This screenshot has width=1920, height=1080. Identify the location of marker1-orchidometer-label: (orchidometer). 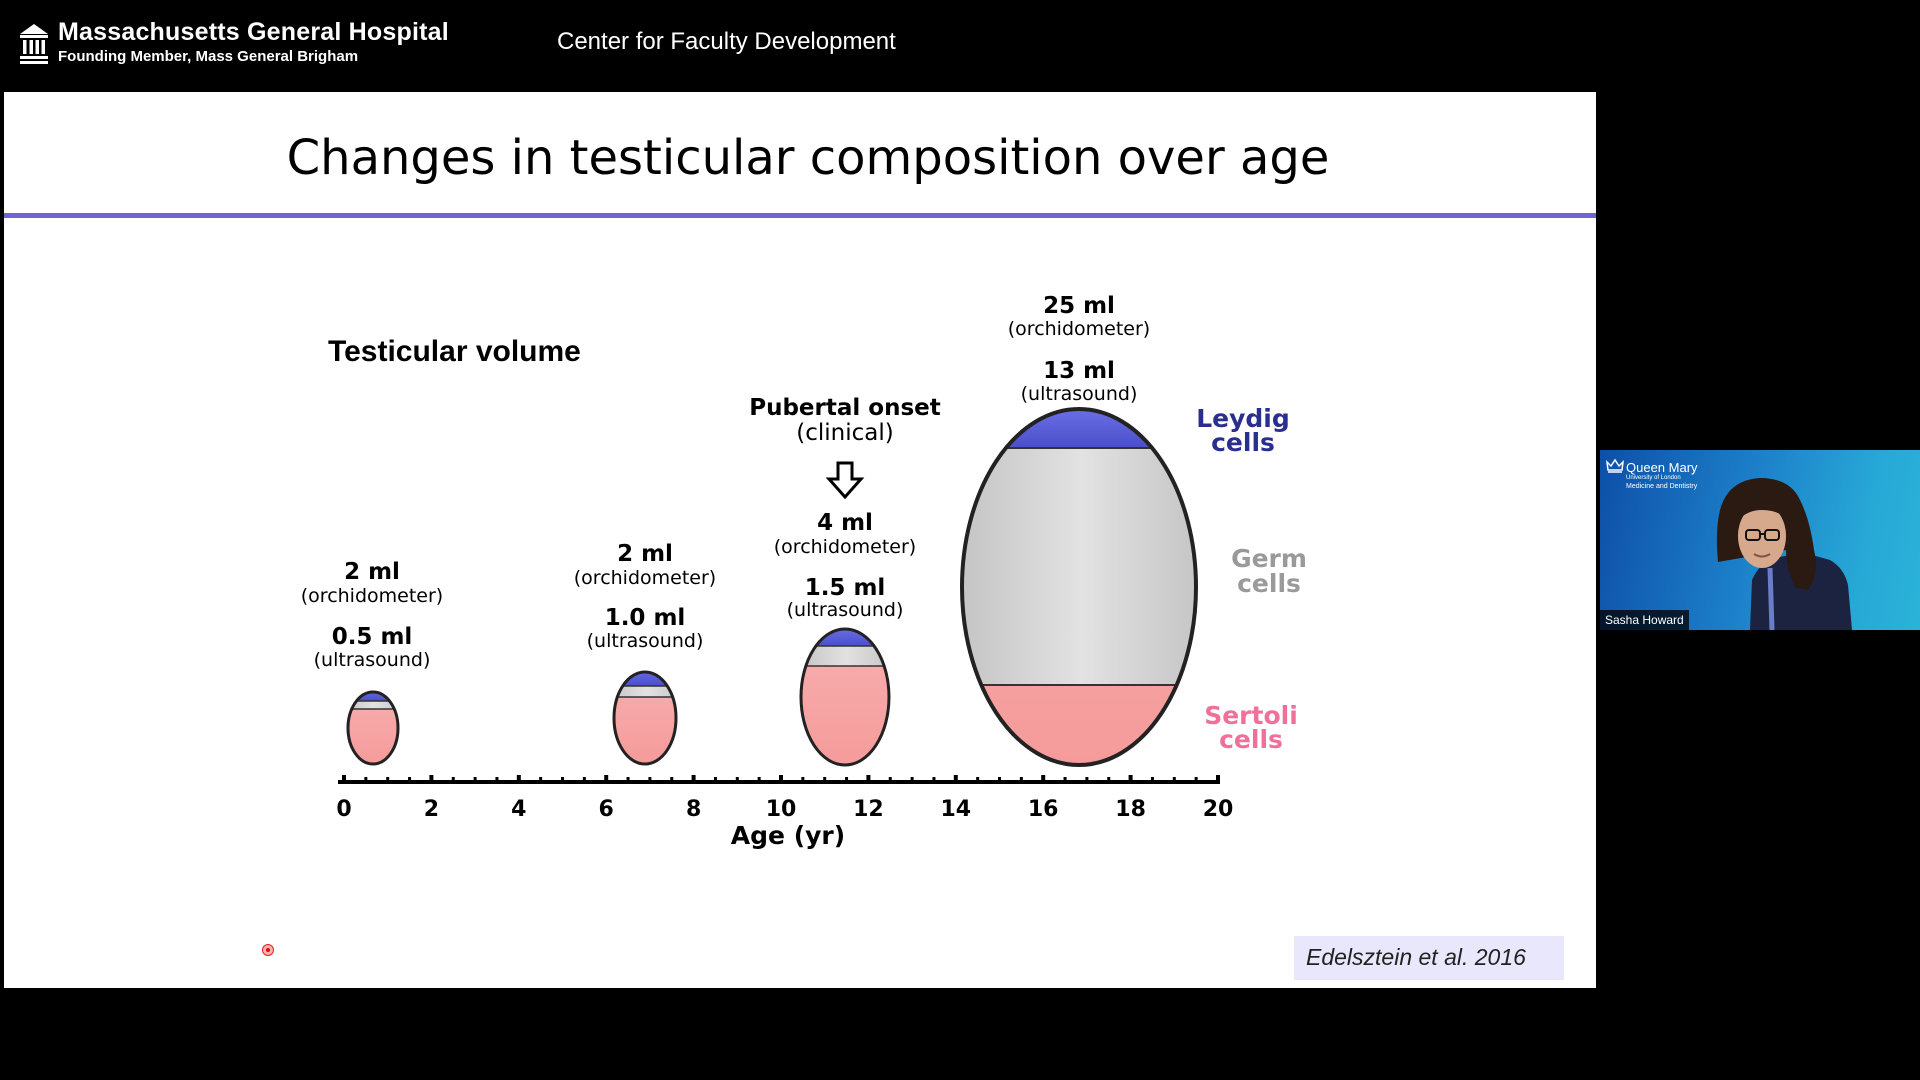
(372, 596).